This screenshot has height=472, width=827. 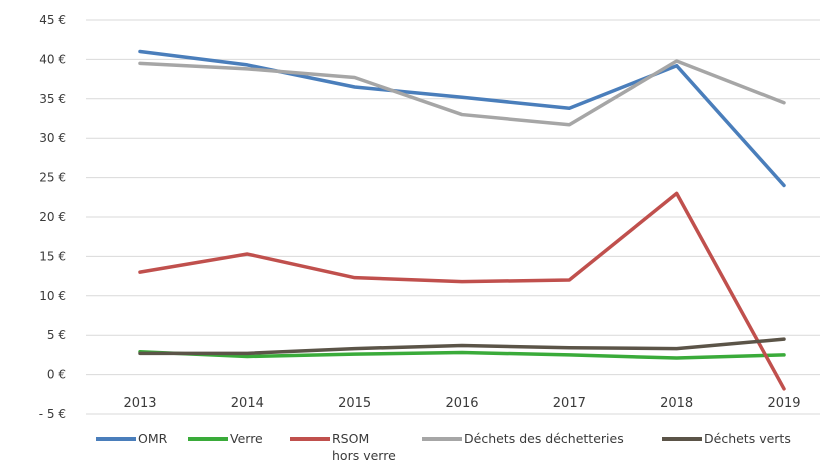 What do you see at coordinates (310, 439) in the screenshot?
I see `legend-swatch-rsom` at bounding box center [310, 439].